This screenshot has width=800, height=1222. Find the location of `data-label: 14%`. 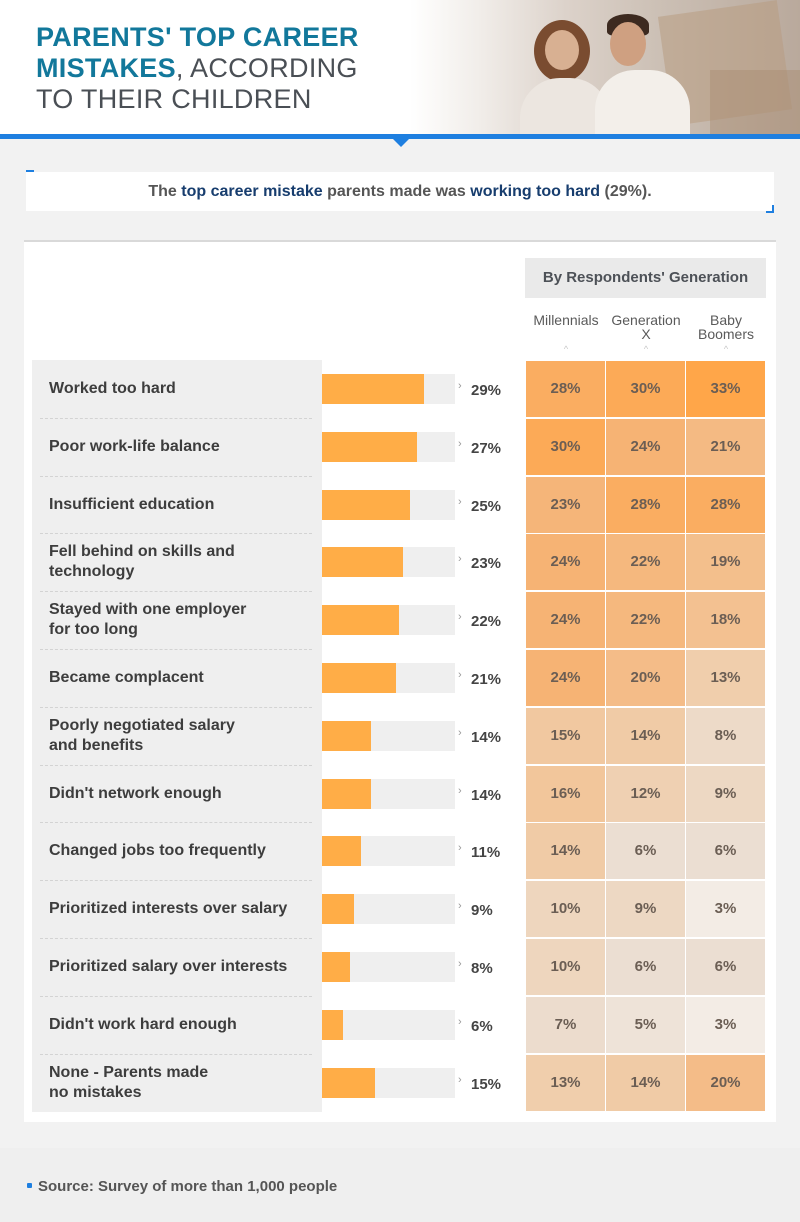

data-label: 14% is located at coordinates (486, 737).